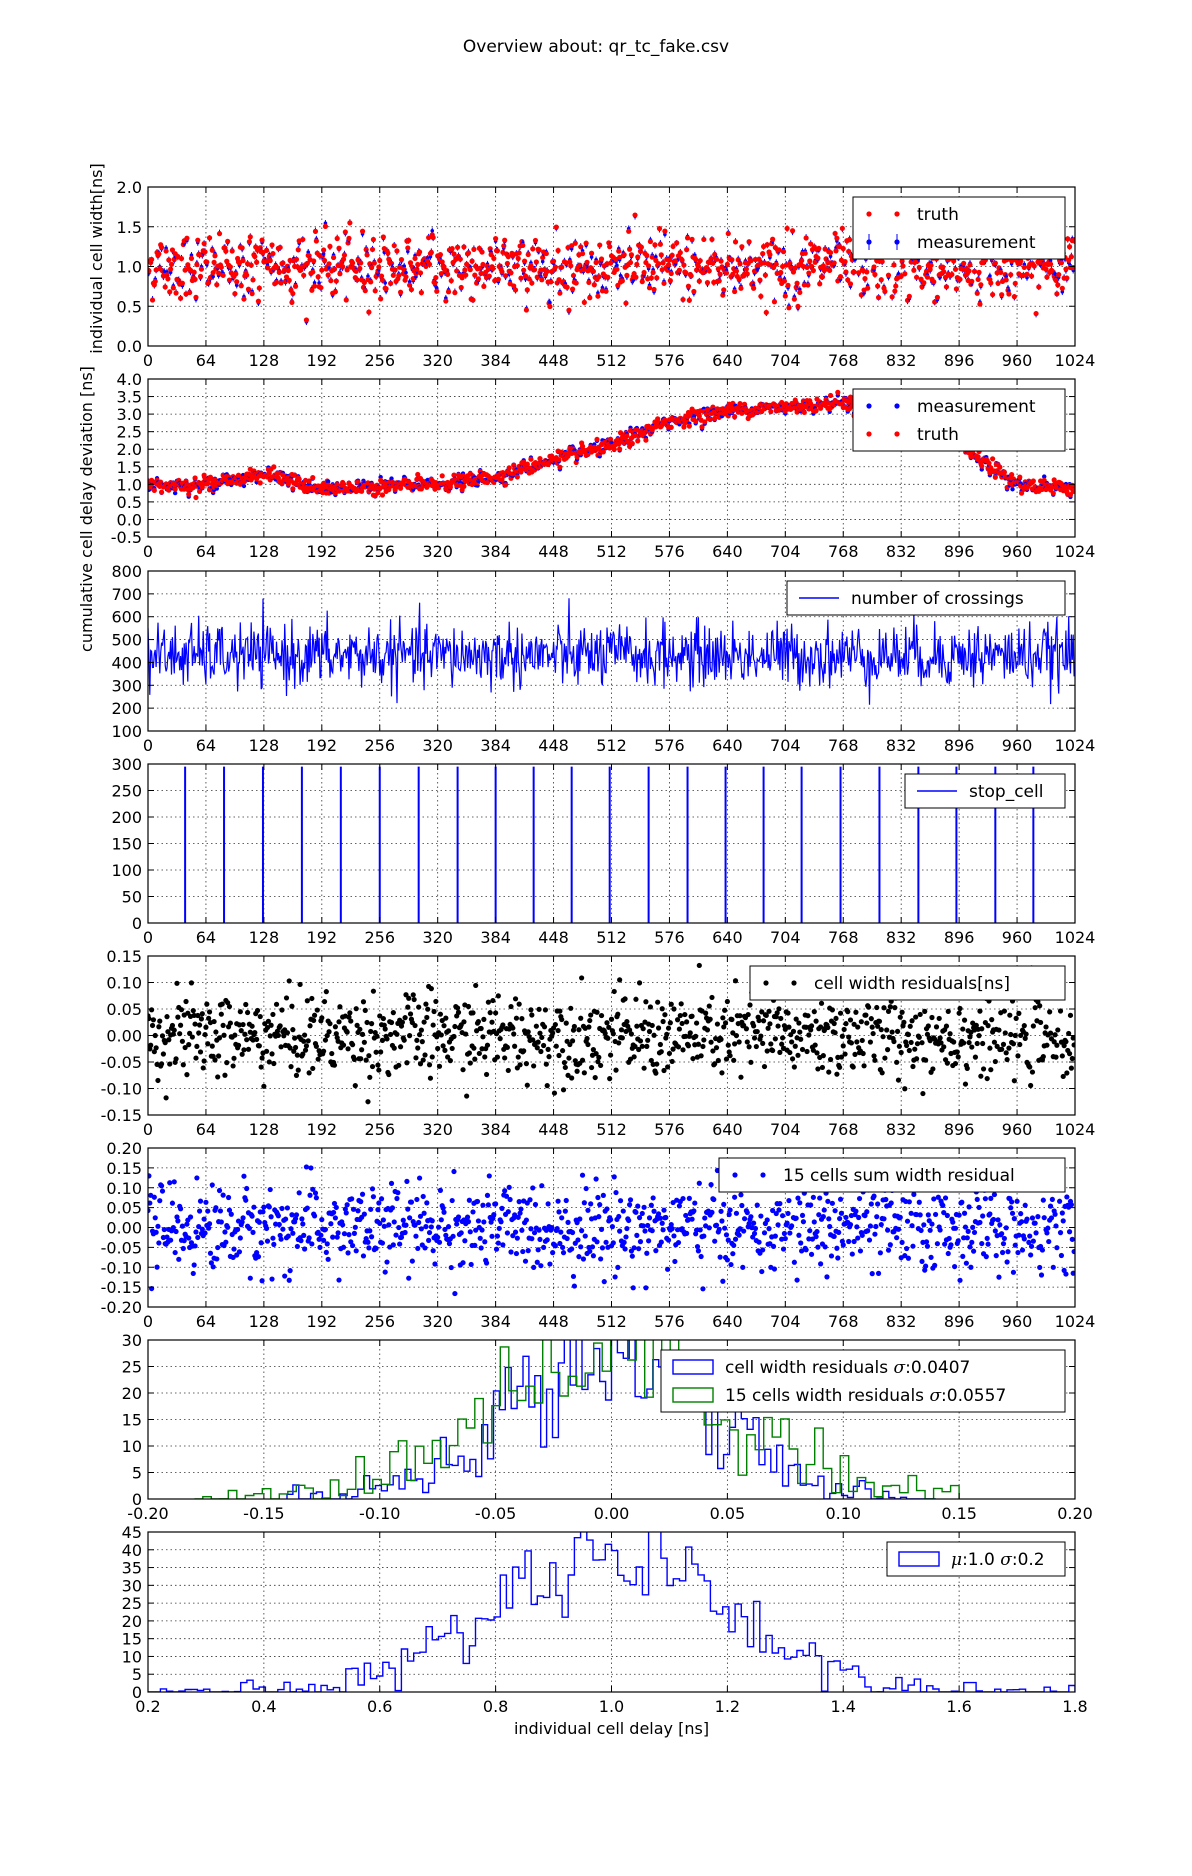  What do you see at coordinates (959, 228) in the screenshot?
I see `legend: truth measurement` at bounding box center [959, 228].